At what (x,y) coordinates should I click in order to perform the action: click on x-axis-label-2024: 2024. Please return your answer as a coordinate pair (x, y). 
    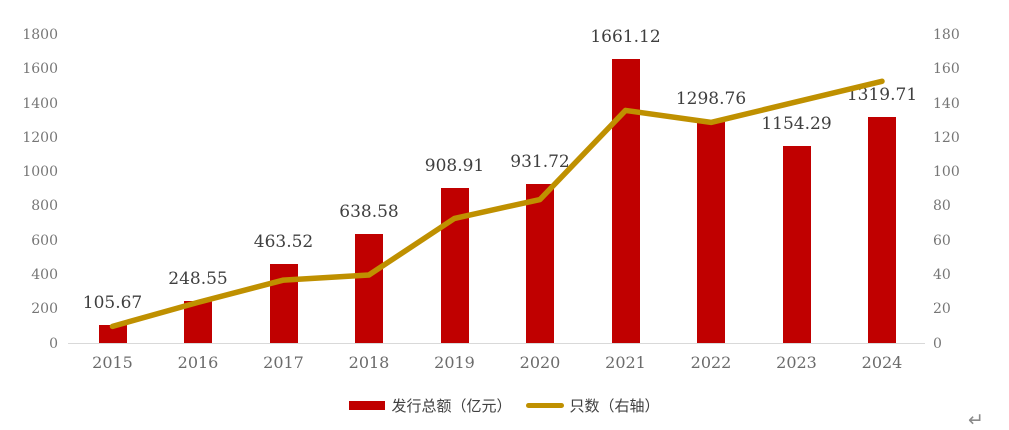
    Looking at the image, I should click on (882, 362).